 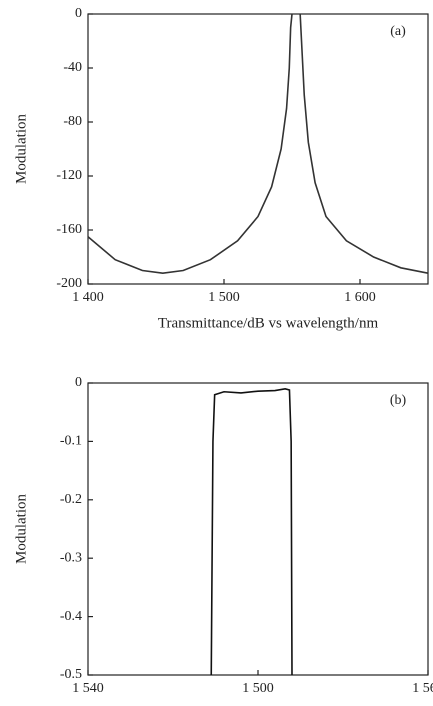 What do you see at coordinates (71, 499) in the screenshot?
I see `y-tick-label: -0.2` at bounding box center [71, 499].